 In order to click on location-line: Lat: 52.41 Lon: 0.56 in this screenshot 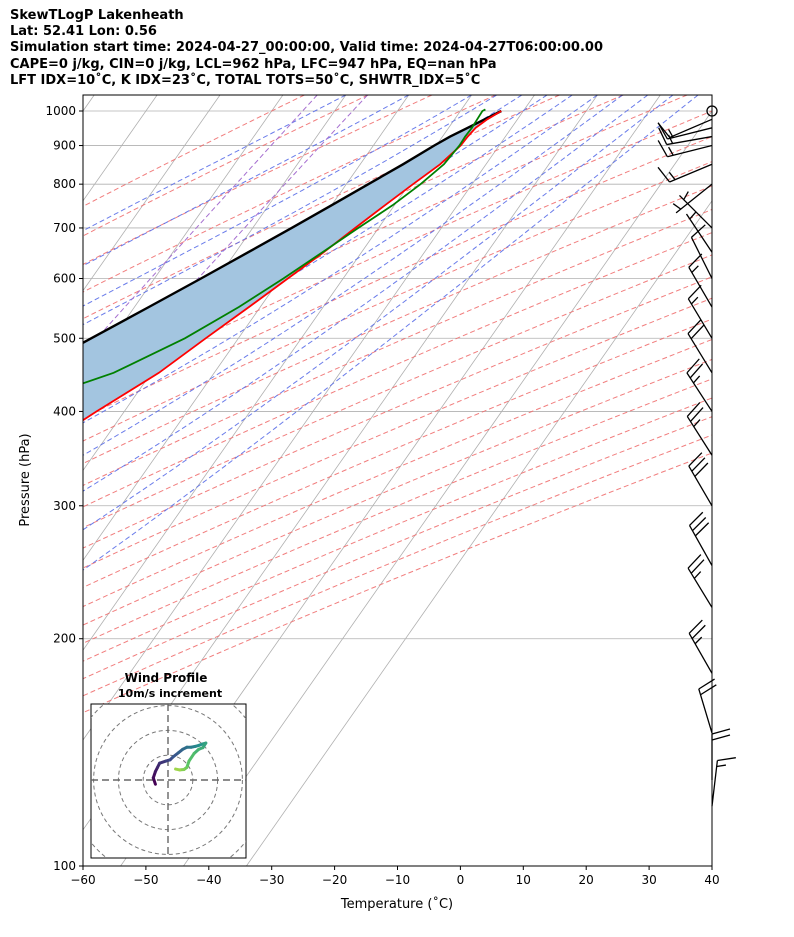, I will do `click(83, 32)`.